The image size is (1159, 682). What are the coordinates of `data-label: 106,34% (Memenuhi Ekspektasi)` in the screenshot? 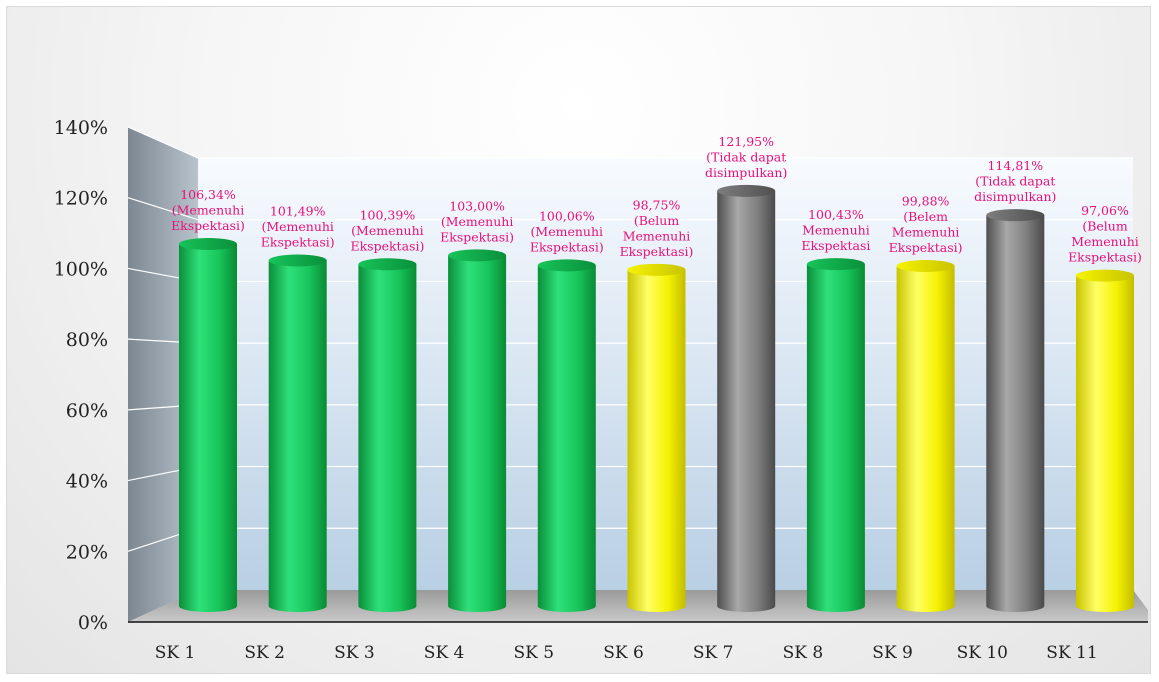 It's located at (208, 210).